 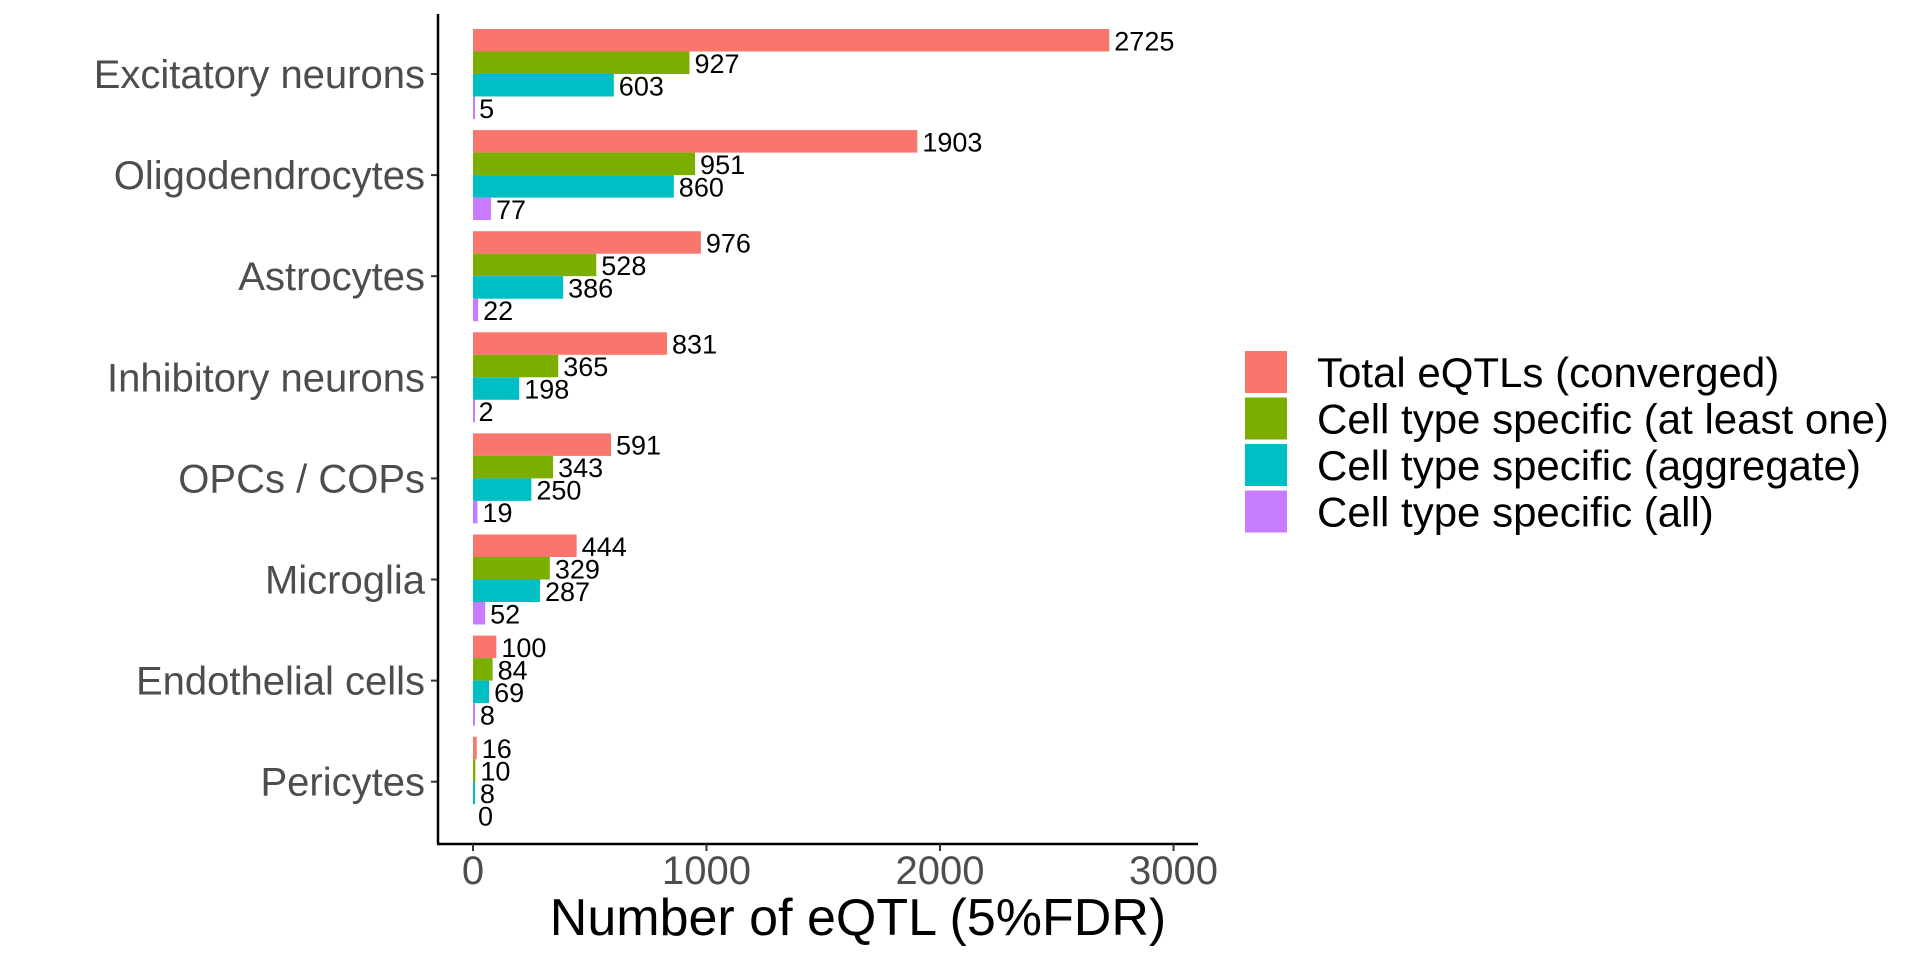 What do you see at coordinates (509, 693) in the screenshot?
I see `value-label: 69` at bounding box center [509, 693].